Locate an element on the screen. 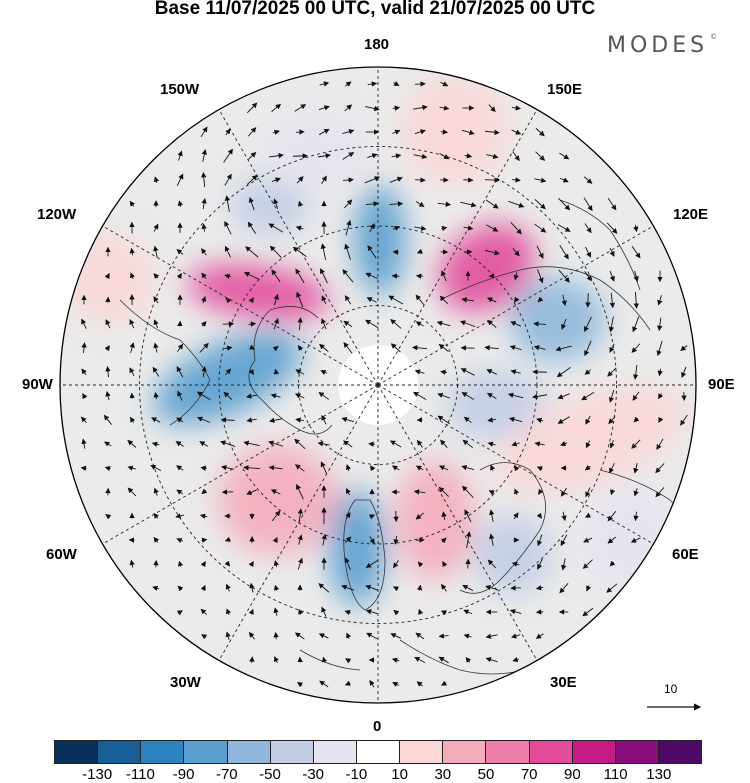 The height and width of the screenshot is (783, 750). legend-tick-label: -50 is located at coordinates (270, 774).